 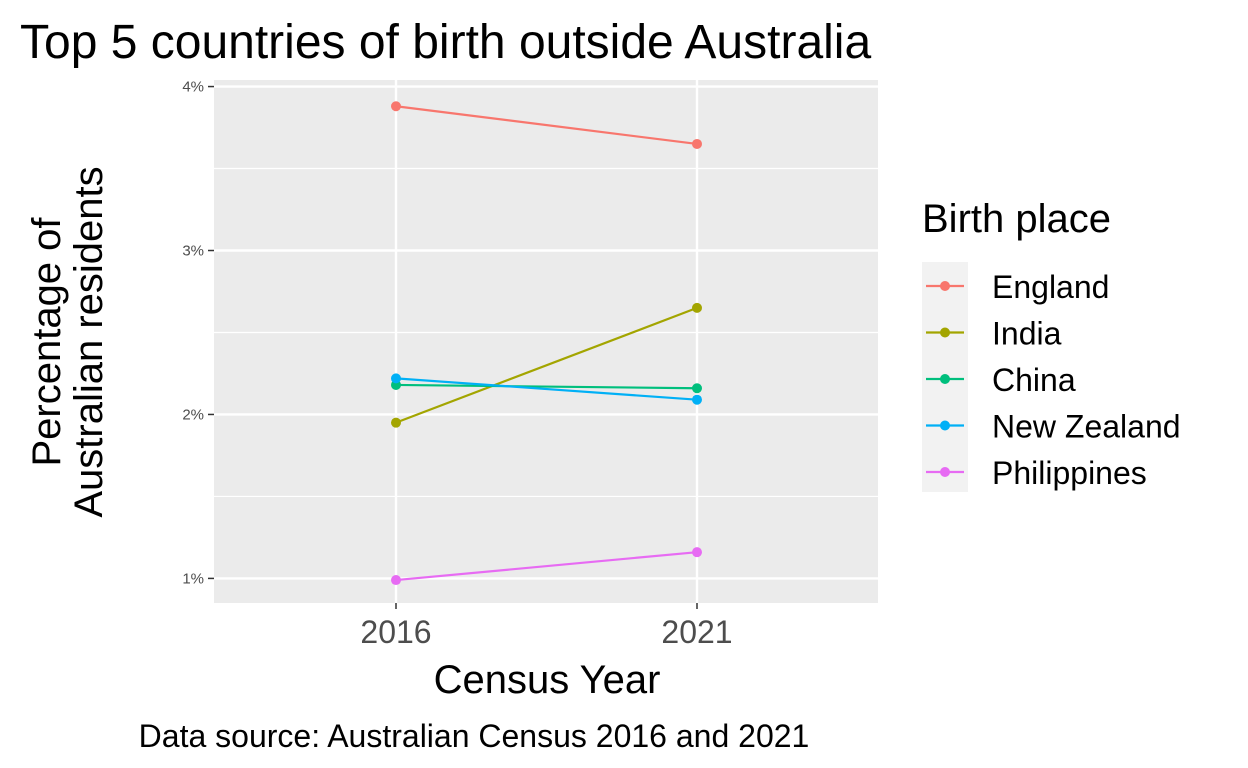 What do you see at coordinates (1069, 473) in the screenshot?
I see `legend-label: Philippines` at bounding box center [1069, 473].